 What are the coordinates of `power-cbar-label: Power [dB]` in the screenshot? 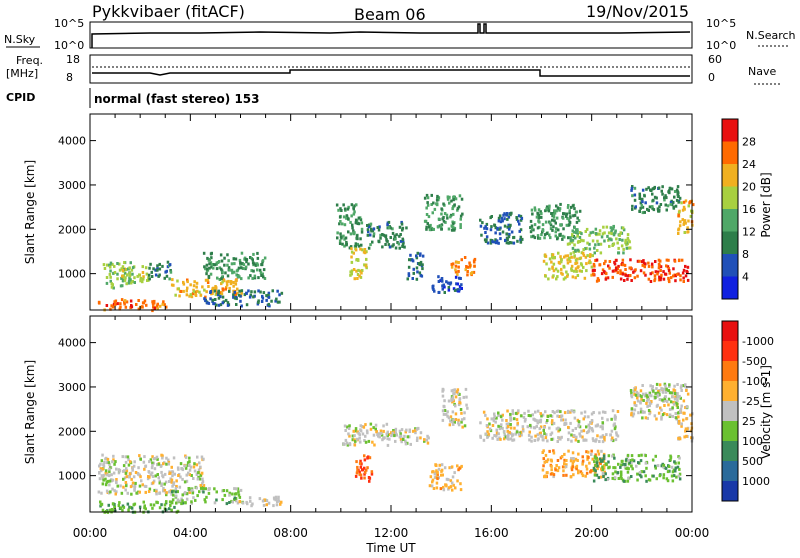 It's located at (766, 204).